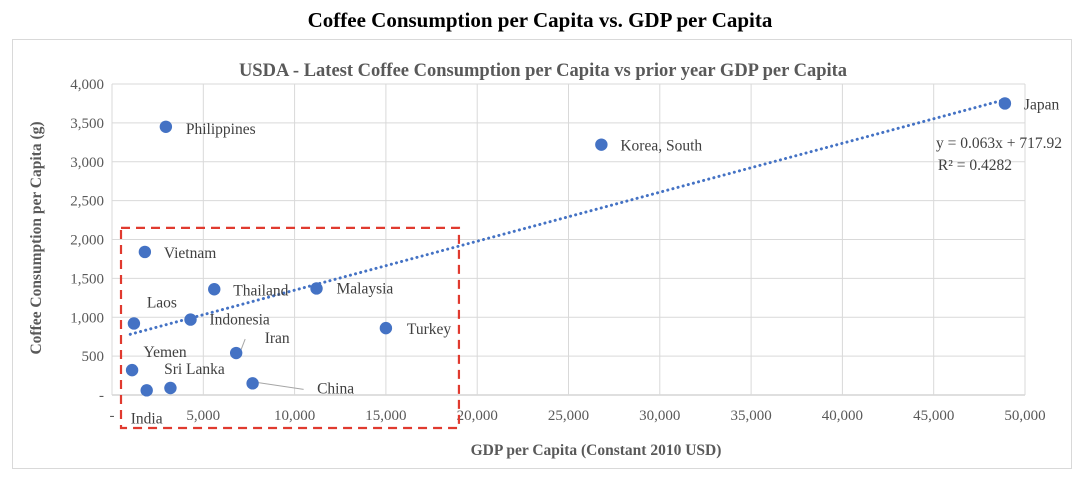  I want to click on data-label: India, so click(147, 418).